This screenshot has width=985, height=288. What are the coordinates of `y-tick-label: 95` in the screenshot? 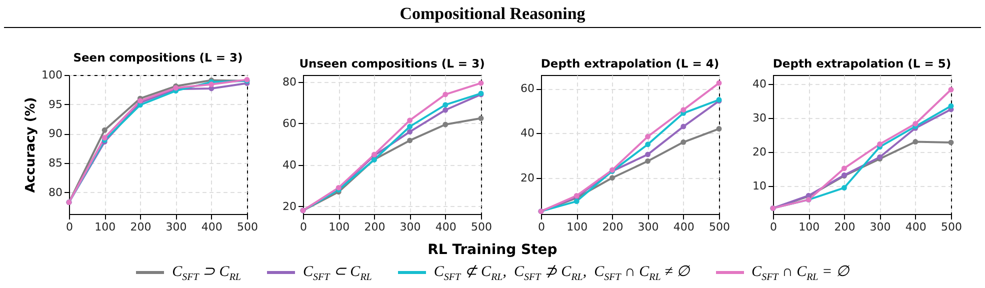 It's located at (55, 104).